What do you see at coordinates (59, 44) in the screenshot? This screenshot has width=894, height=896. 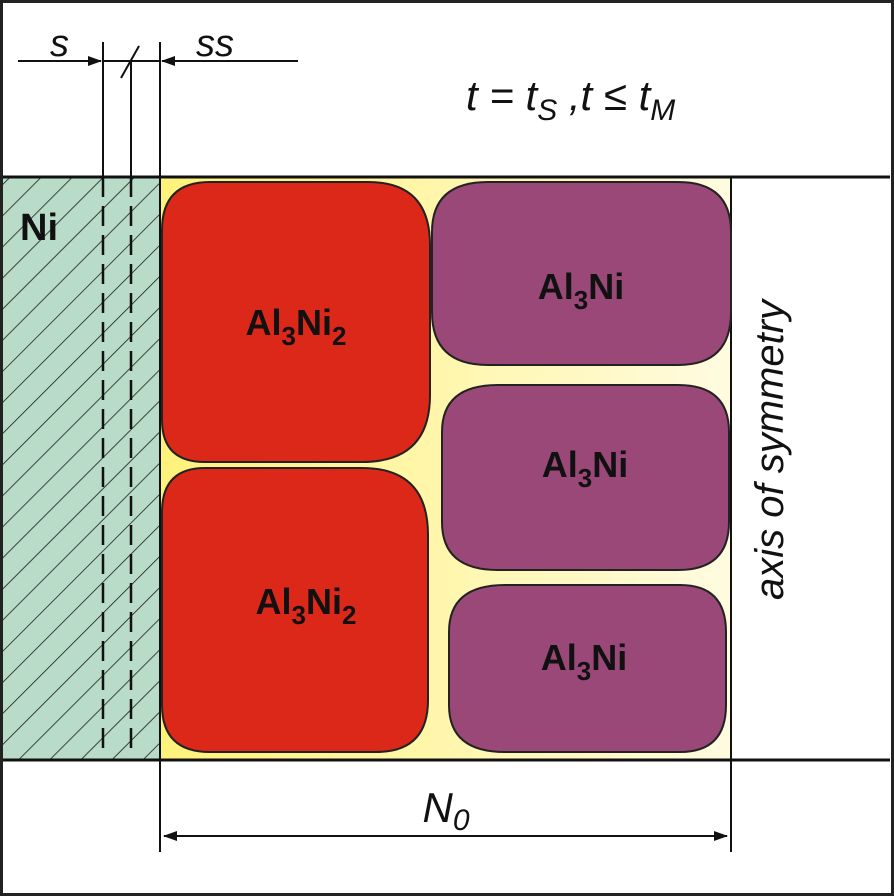 I see `s-label: s` at bounding box center [59, 44].